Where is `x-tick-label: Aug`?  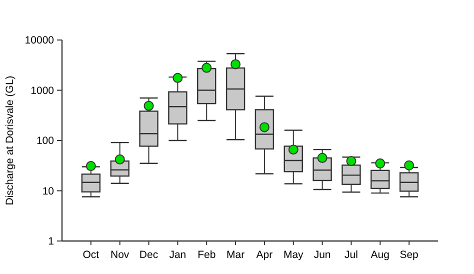
x-tick-label: Aug is located at coordinates (380, 255).